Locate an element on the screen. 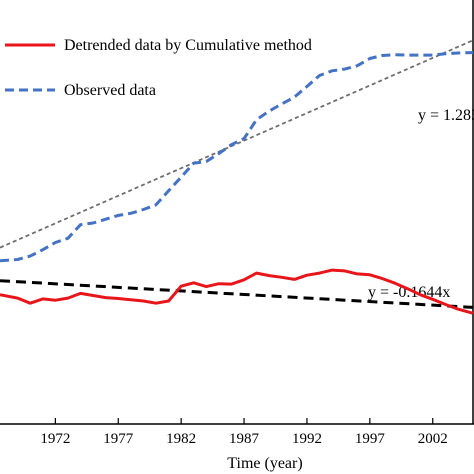  series-line is located at coordinates (237, 291).